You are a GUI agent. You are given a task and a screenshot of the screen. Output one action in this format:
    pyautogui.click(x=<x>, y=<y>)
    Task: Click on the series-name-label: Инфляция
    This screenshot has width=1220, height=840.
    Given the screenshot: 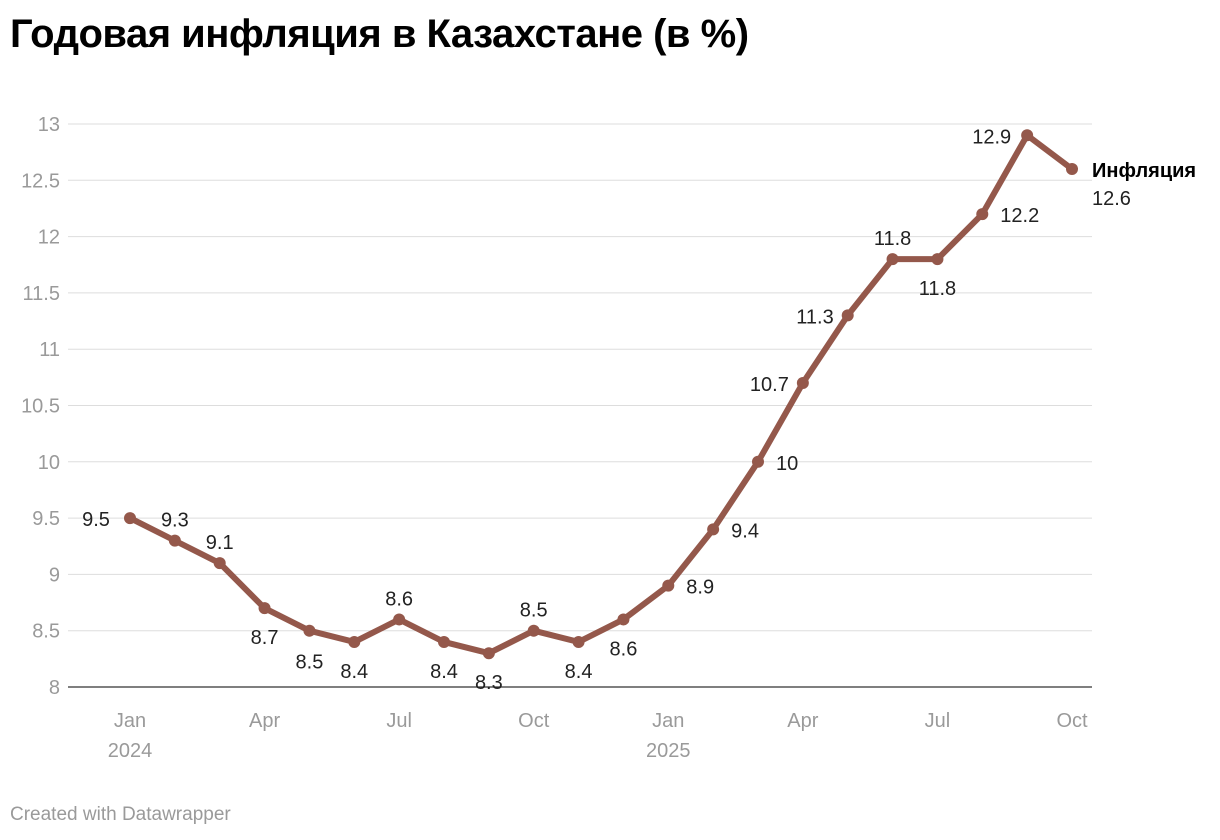 What is the action you would take?
    pyautogui.click(x=1144, y=171)
    